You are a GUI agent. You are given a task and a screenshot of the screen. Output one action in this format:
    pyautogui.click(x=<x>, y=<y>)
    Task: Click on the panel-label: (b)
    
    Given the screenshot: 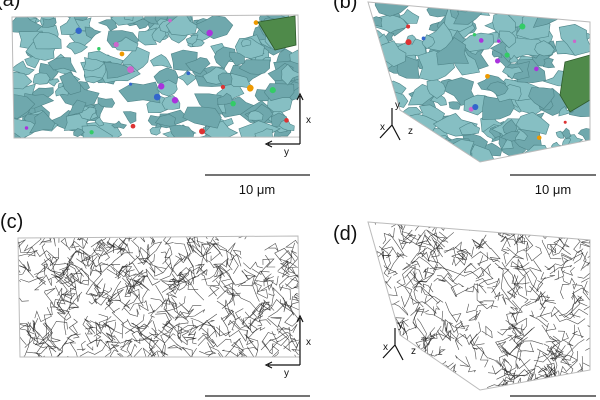 What is the action you would take?
    pyautogui.click(x=345, y=6)
    